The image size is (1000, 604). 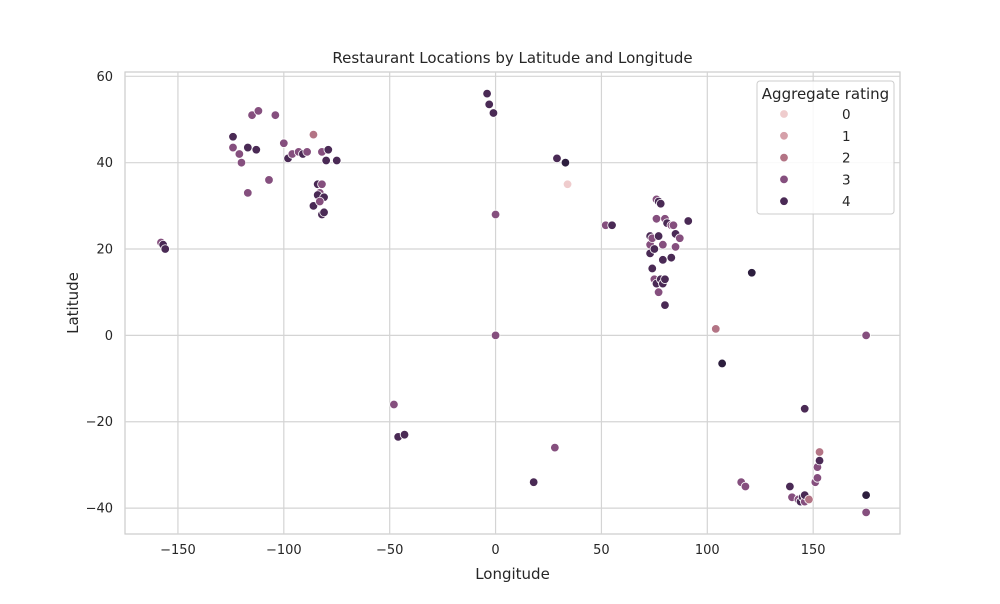 I want to click on legend-label: 4, so click(x=846, y=202).